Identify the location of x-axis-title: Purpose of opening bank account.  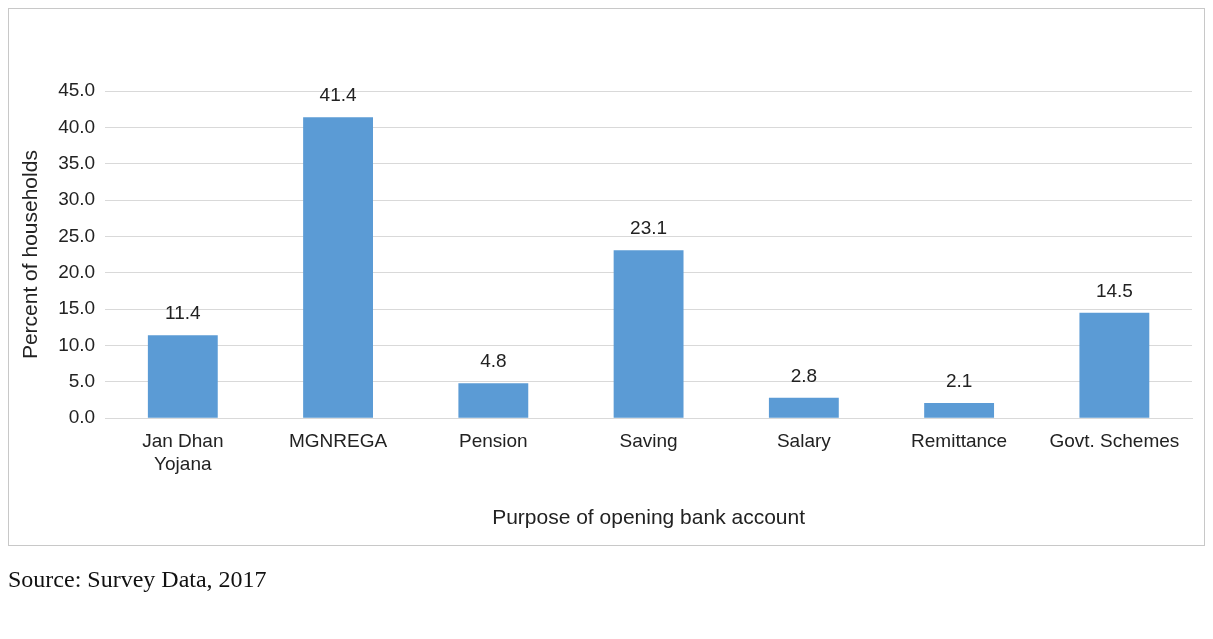
(649, 517).